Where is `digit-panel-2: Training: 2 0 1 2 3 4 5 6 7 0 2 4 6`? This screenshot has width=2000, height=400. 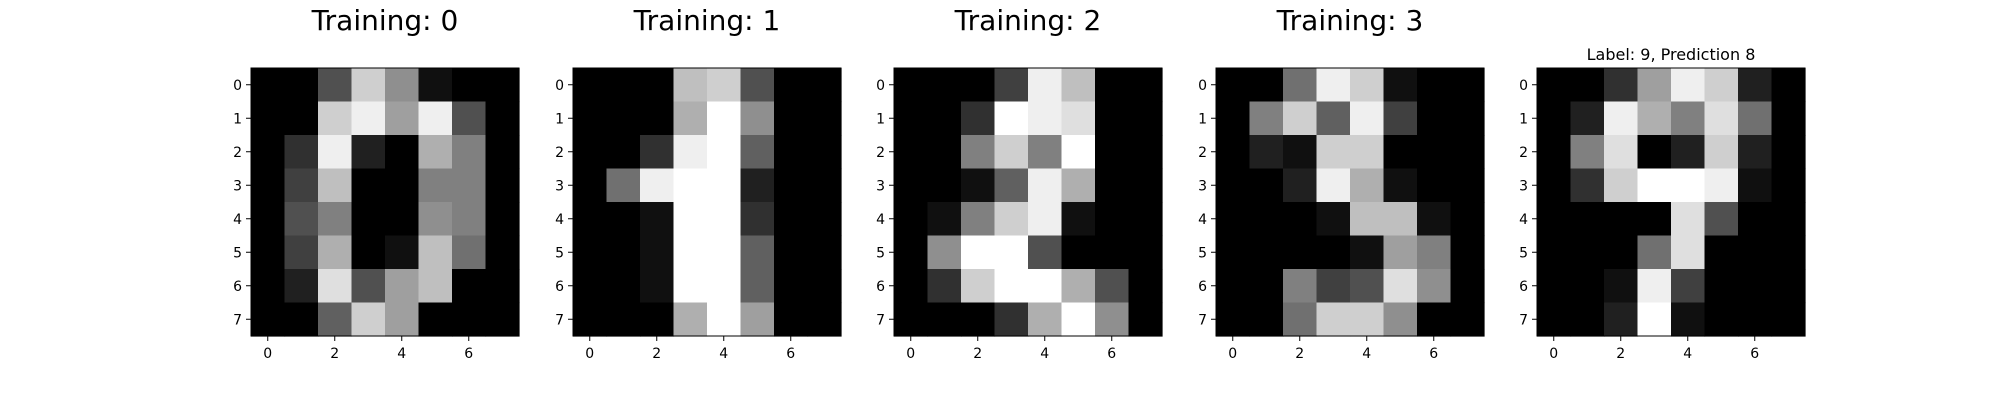
digit-panel-2: Training: 2 0 1 2 3 4 5 6 7 0 2 4 6 is located at coordinates (1019, 183).